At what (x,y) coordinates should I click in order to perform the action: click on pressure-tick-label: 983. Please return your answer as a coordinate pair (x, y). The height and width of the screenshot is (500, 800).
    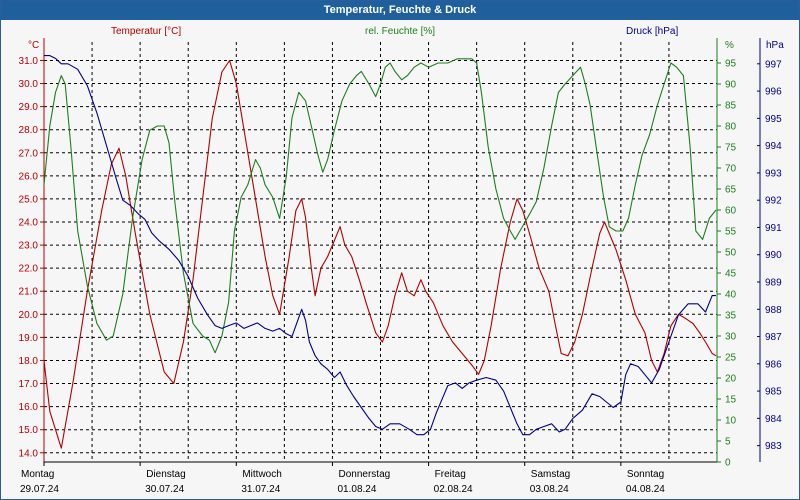
    Looking at the image, I should click on (773, 446).